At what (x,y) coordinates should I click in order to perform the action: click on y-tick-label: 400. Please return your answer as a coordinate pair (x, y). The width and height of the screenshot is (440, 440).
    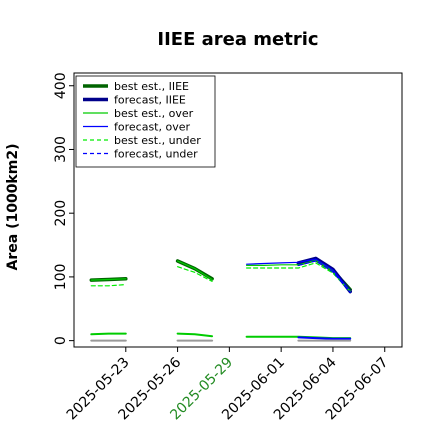
    Looking at the image, I should click on (61, 85).